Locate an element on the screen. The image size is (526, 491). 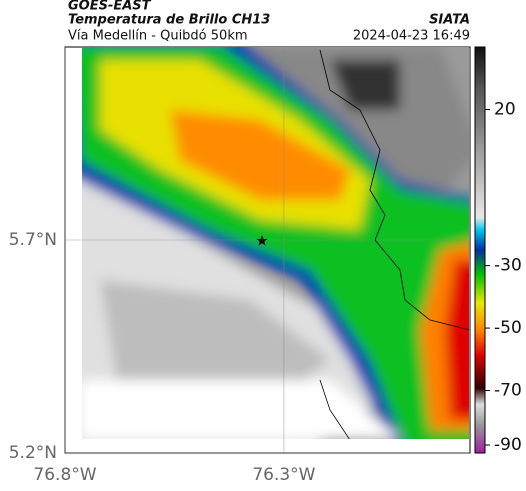
colorbar is located at coordinates (480, 250).